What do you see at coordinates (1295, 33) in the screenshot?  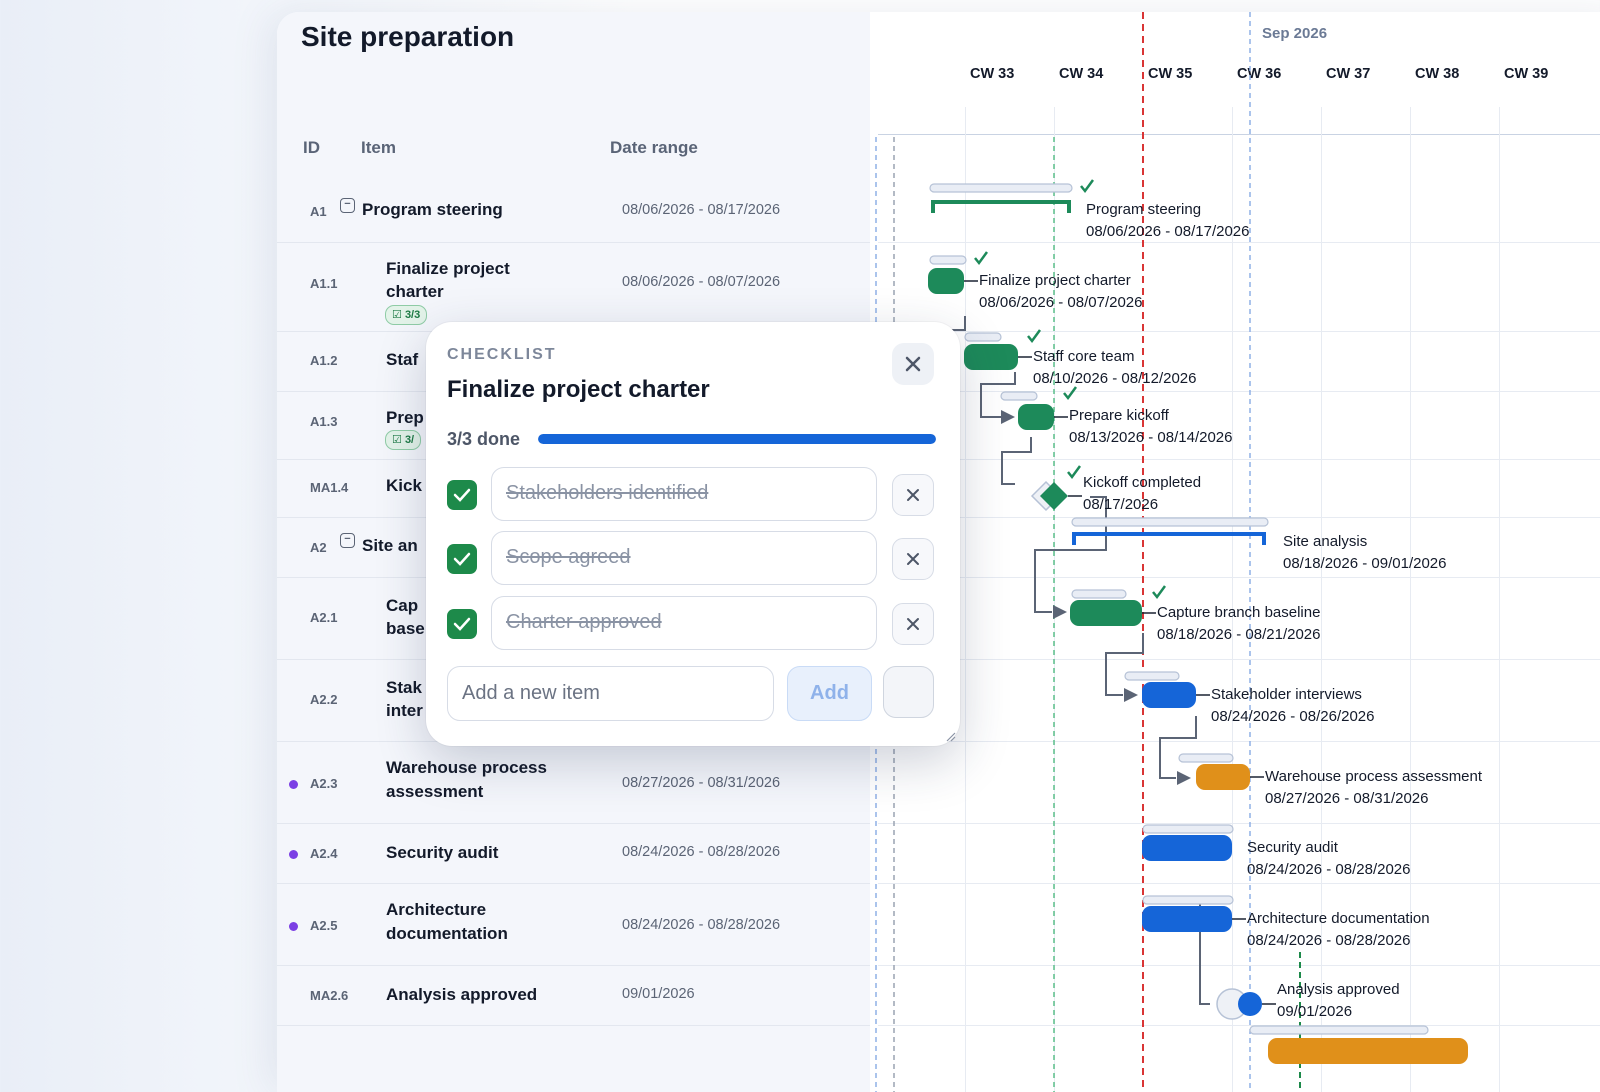 I see `timeline-month: Sep 2026` at bounding box center [1295, 33].